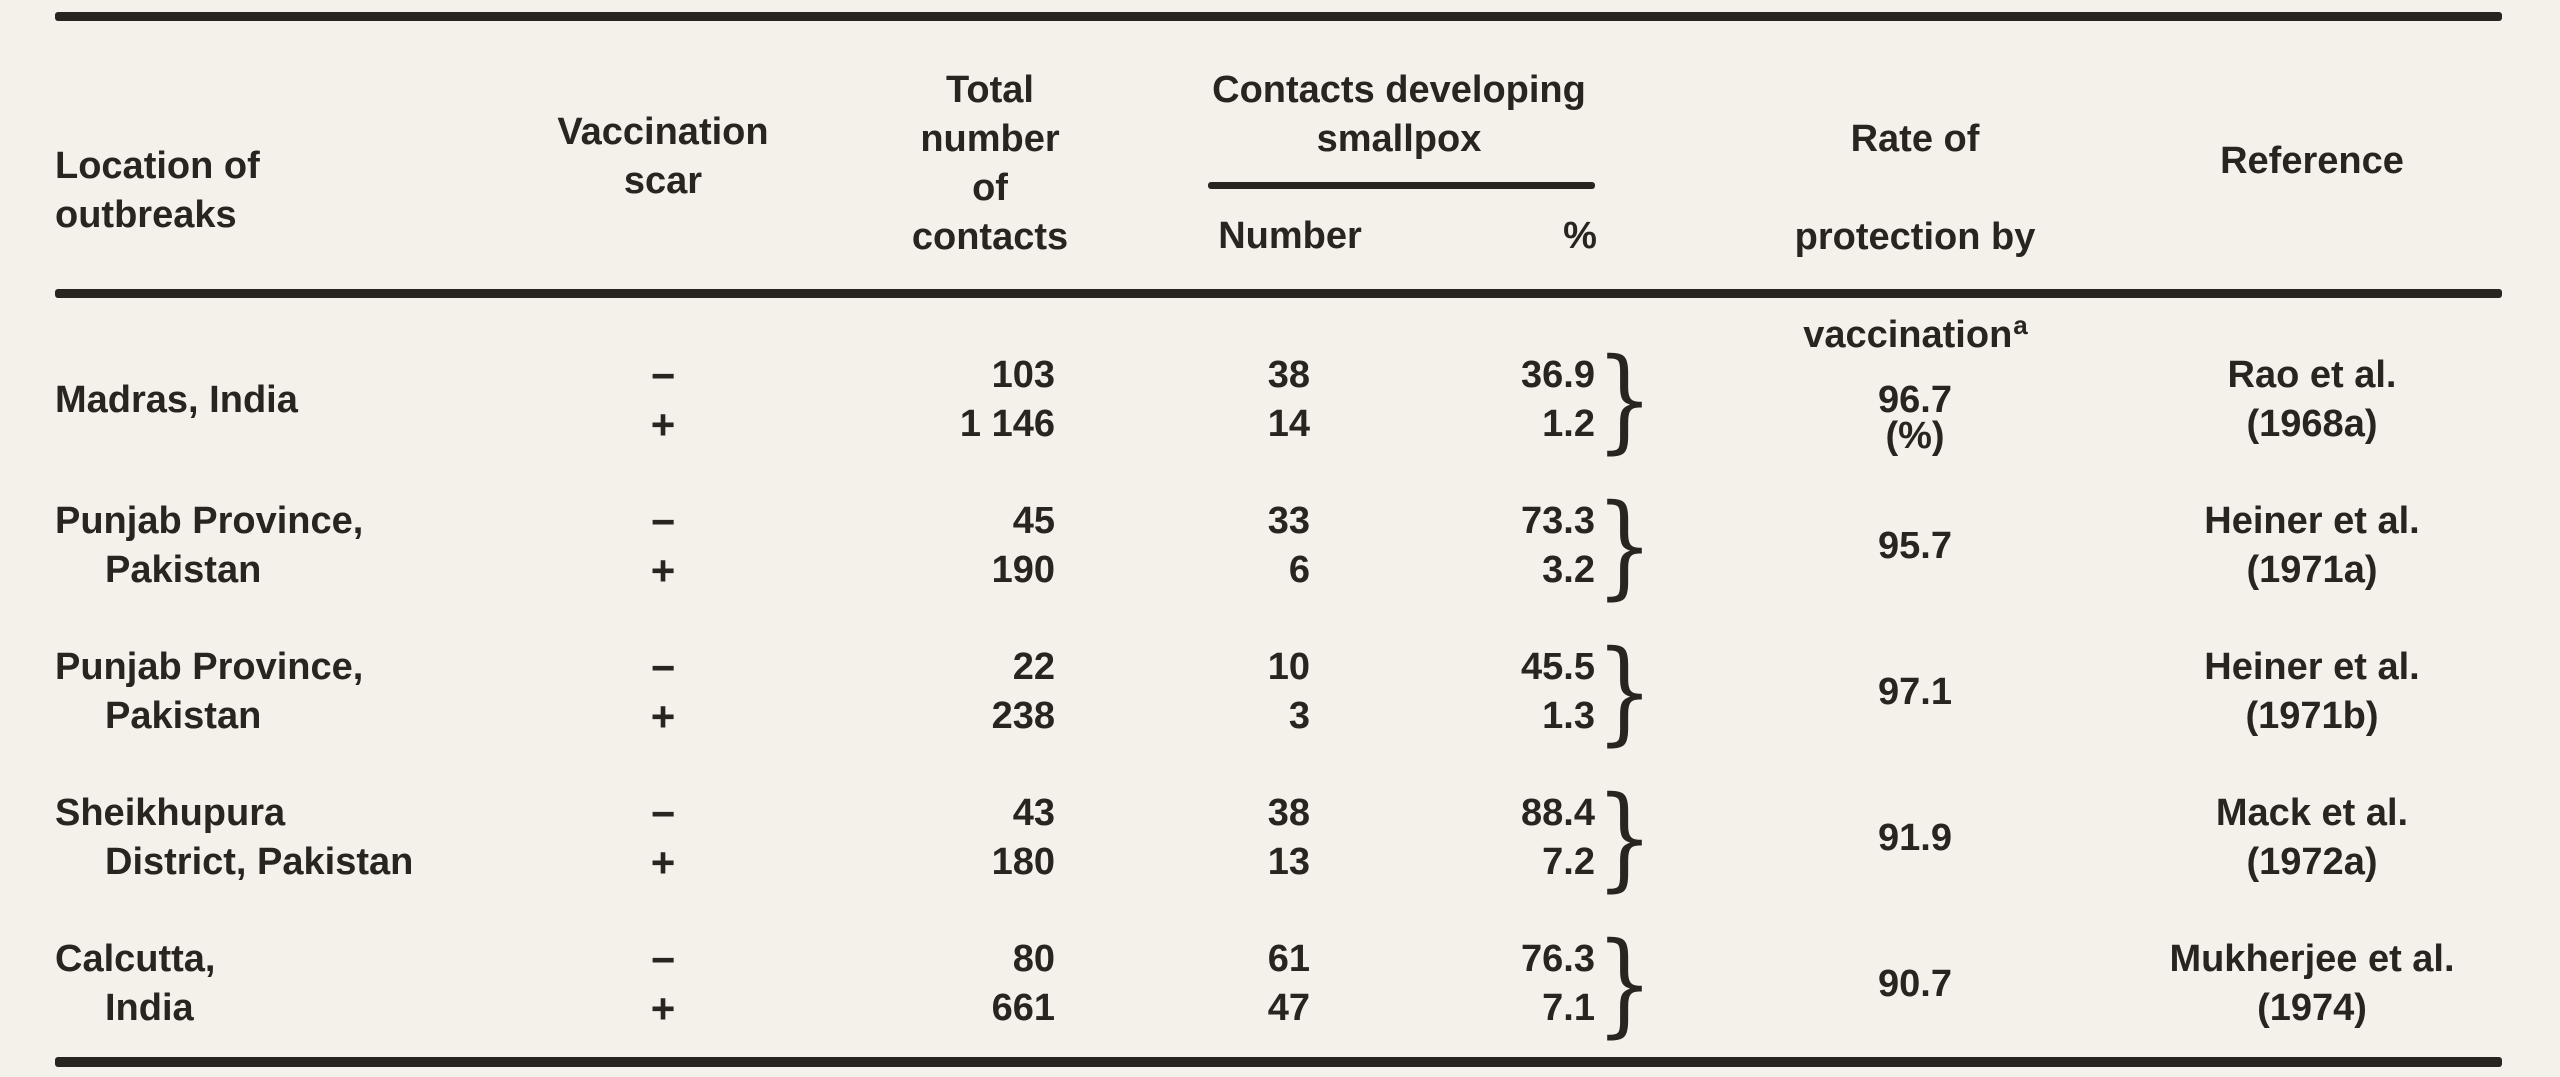  Describe the element at coordinates (1278, 1062) in the screenshot. I see `table-bottom-rule` at that location.